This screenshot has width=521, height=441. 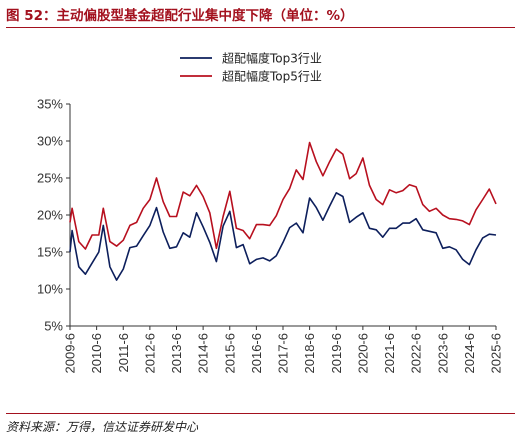 I want to click on x-tick-label: 2021-6, so click(x=389, y=353).